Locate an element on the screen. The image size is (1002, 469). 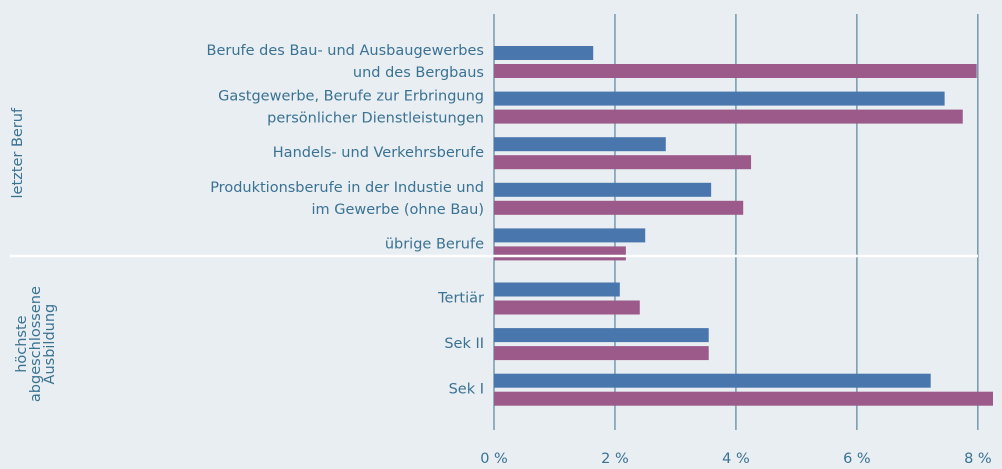
category-label: und des Bergbaus is located at coordinates (418, 73).